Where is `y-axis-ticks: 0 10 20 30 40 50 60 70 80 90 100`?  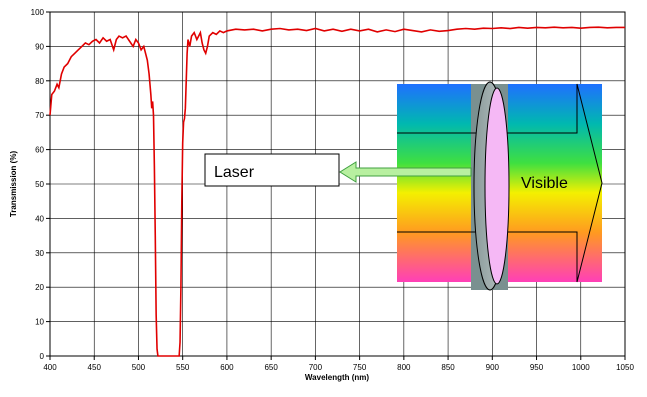
y-axis-ticks: 0 10 20 30 40 50 60 70 80 90 100 is located at coordinates (40, 184).